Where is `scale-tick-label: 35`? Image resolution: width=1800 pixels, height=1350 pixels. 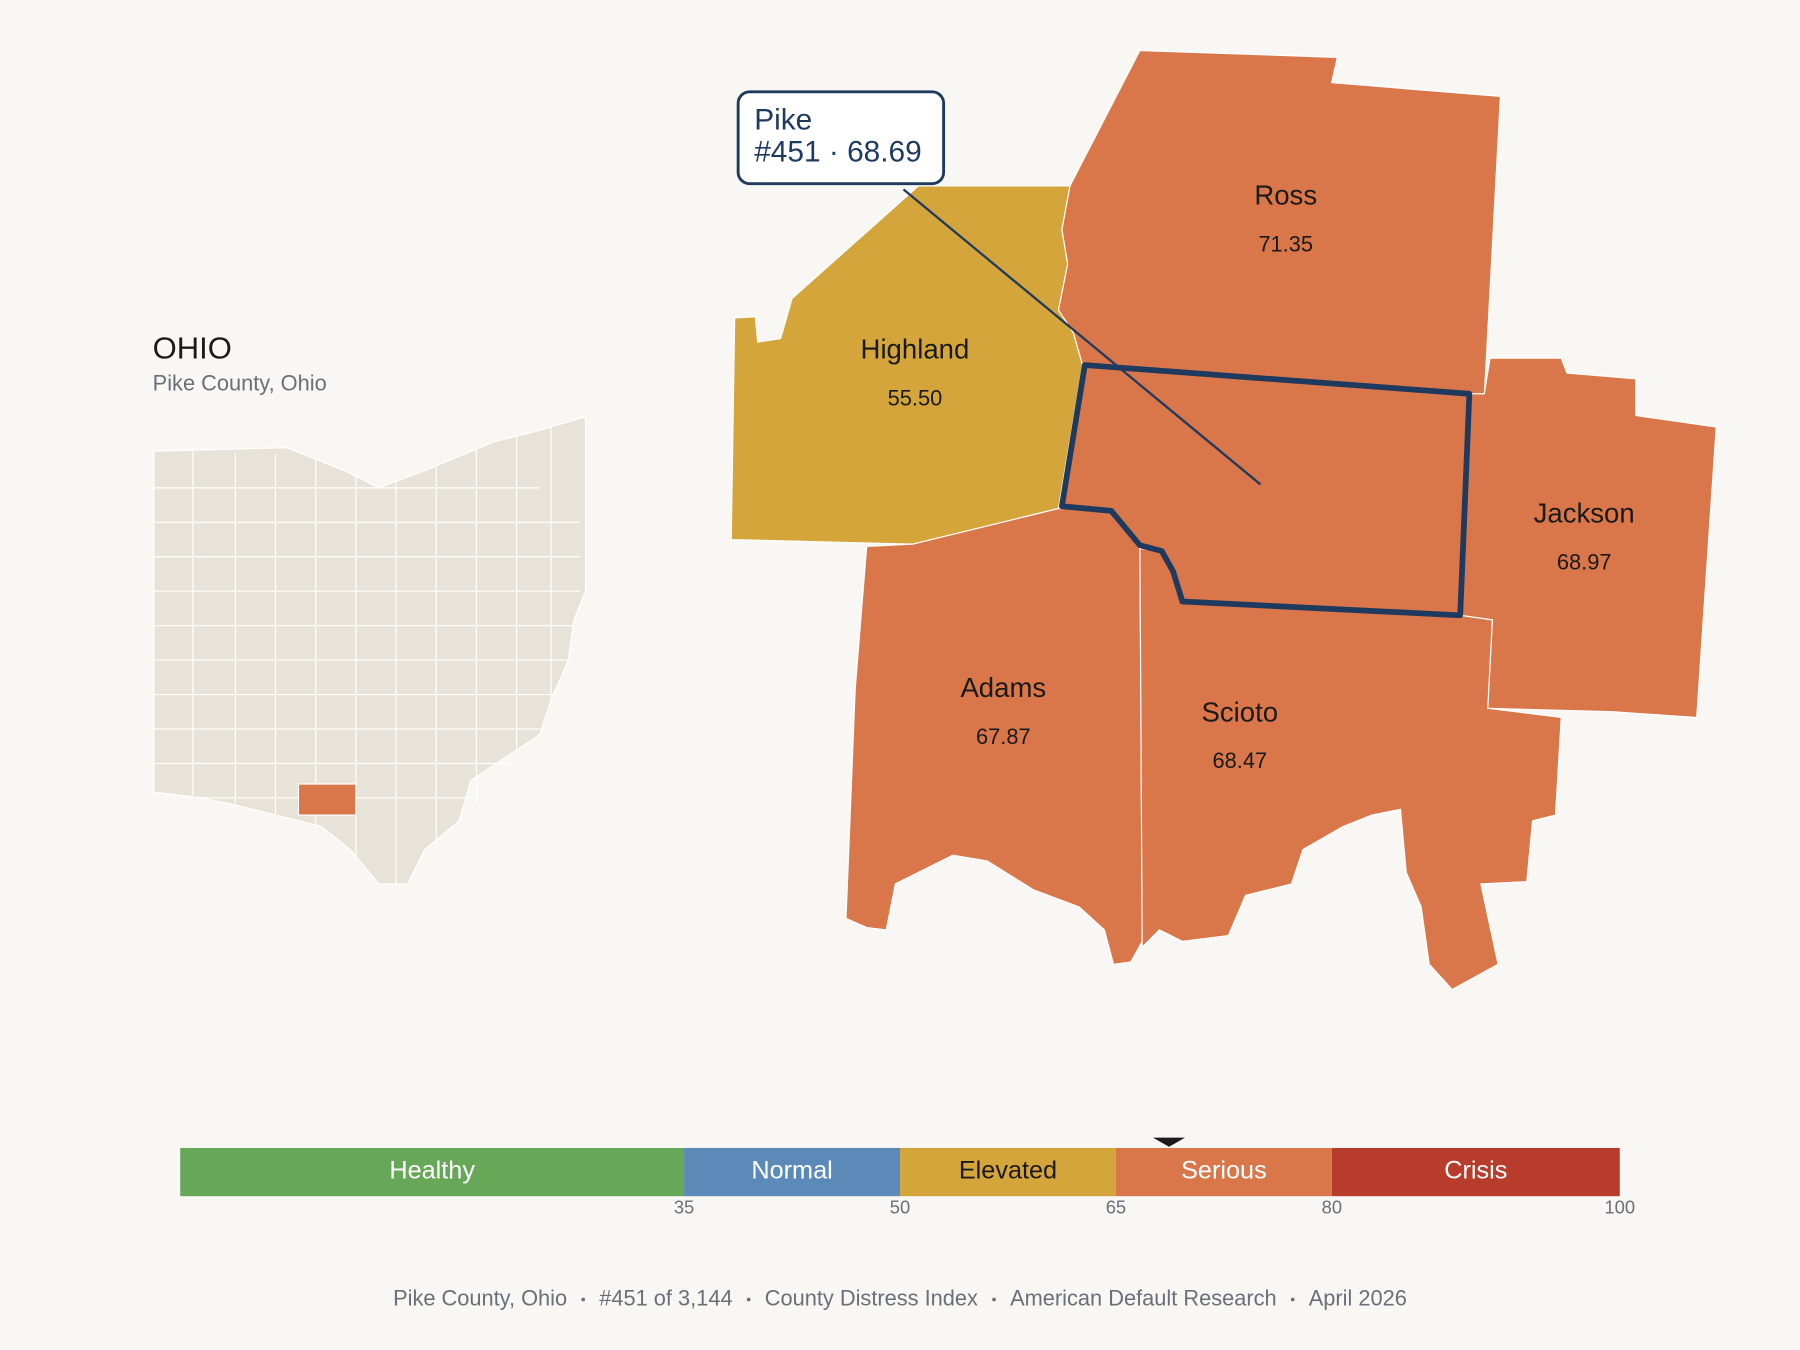
scale-tick-label: 35 is located at coordinates (684, 1207).